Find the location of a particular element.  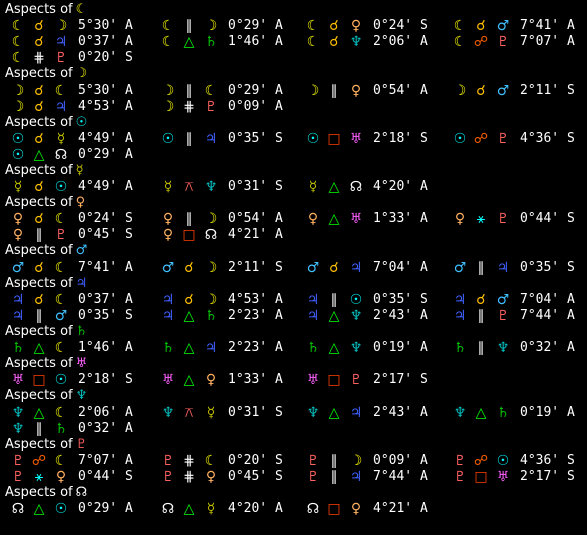

quincunx-icon: ⚻ is located at coordinates (189, 413).